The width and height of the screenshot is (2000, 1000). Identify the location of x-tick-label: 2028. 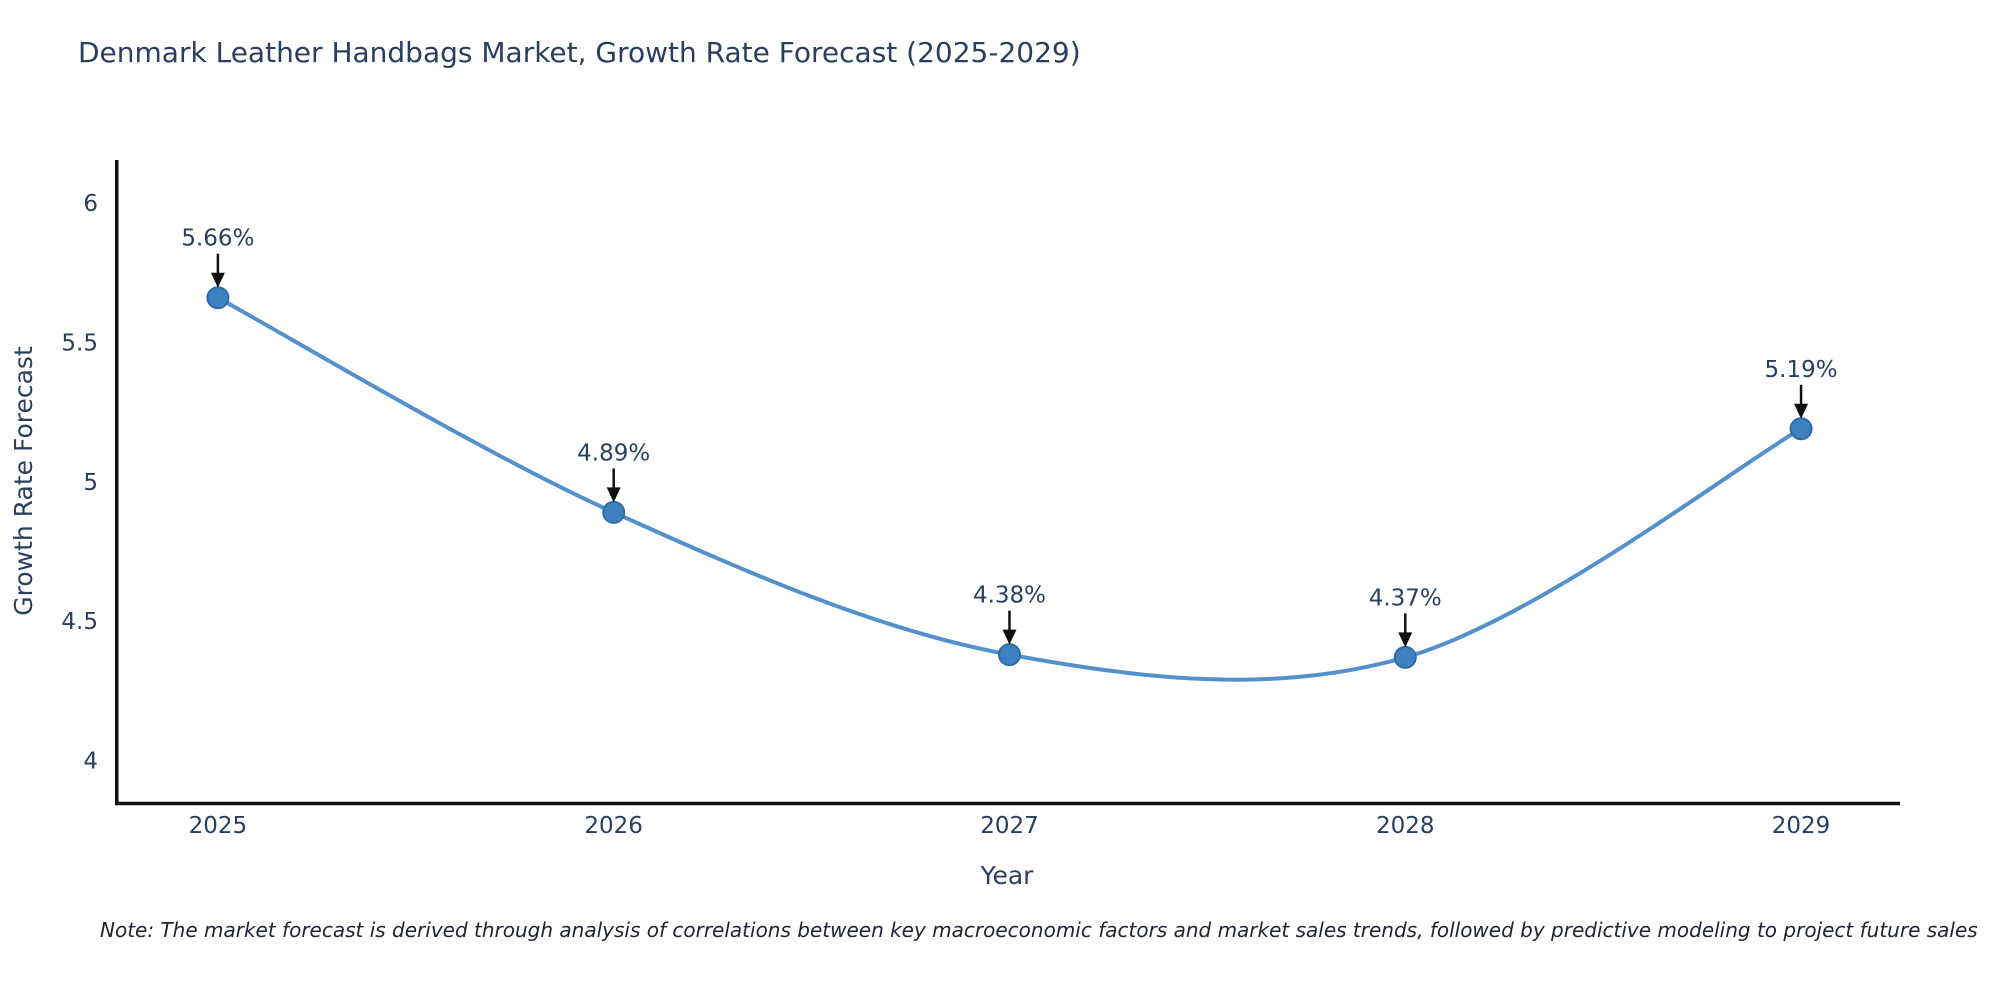
(1405, 826).